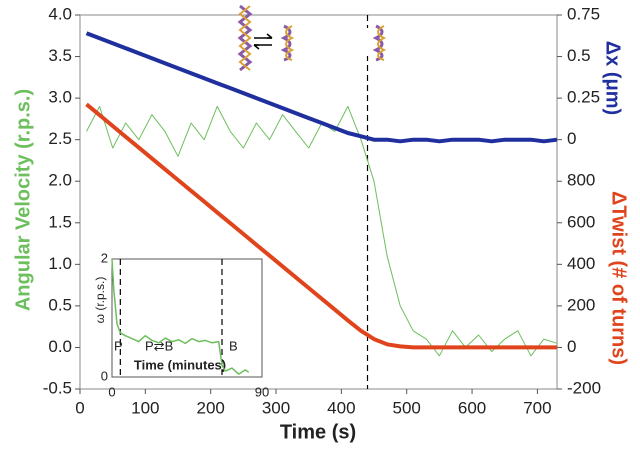 The width and height of the screenshot is (640, 456). I want to click on series-line, so click(180, 316).